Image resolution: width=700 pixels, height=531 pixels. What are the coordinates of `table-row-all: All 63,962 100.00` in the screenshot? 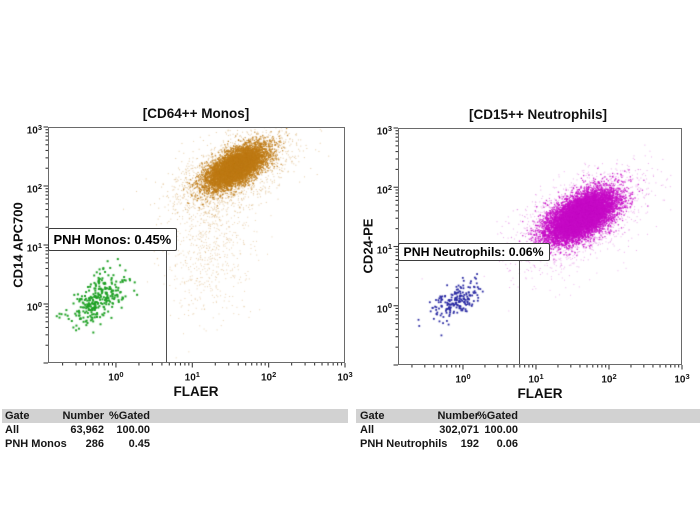 It's located at (175, 430).